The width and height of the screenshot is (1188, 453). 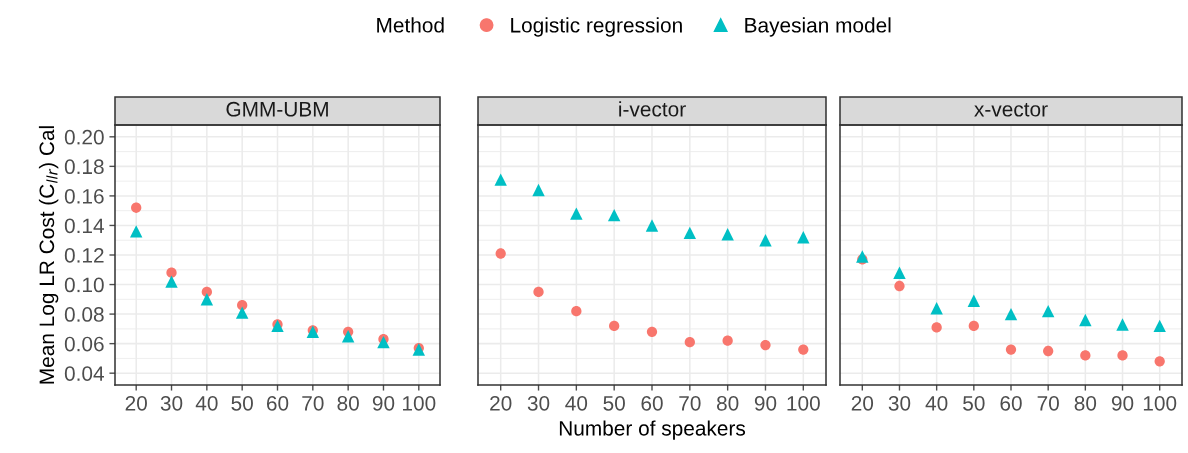 What do you see at coordinates (277, 109) in the screenshot?
I see `chart-title: GMM-UBM` at bounding box center [277, 109].